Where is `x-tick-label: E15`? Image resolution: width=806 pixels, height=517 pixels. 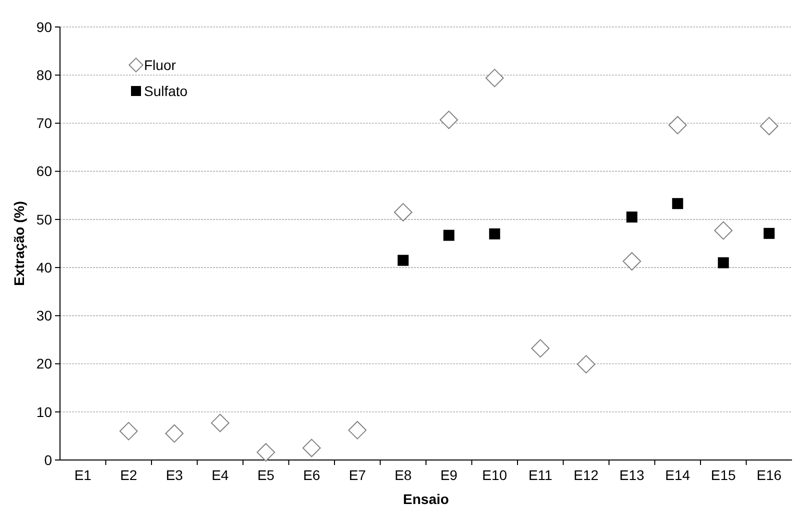
x-tick-label: E15 is located at coordinates (723, 475).